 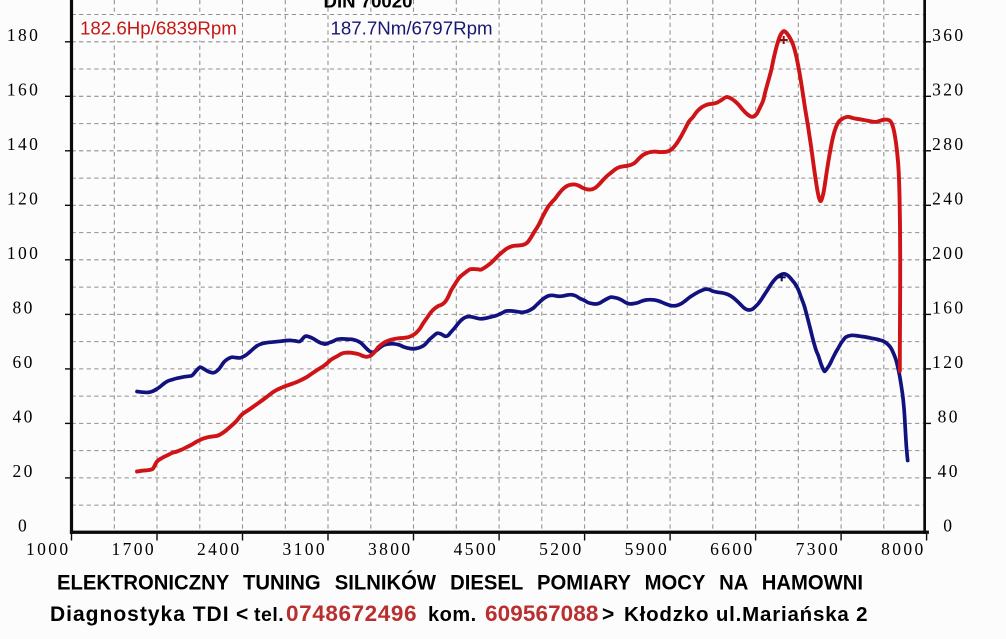 What do you see at coordinates (818, 549) in the screenshot?
I see `svg-text: 7300` at bounding box center [818, 549].